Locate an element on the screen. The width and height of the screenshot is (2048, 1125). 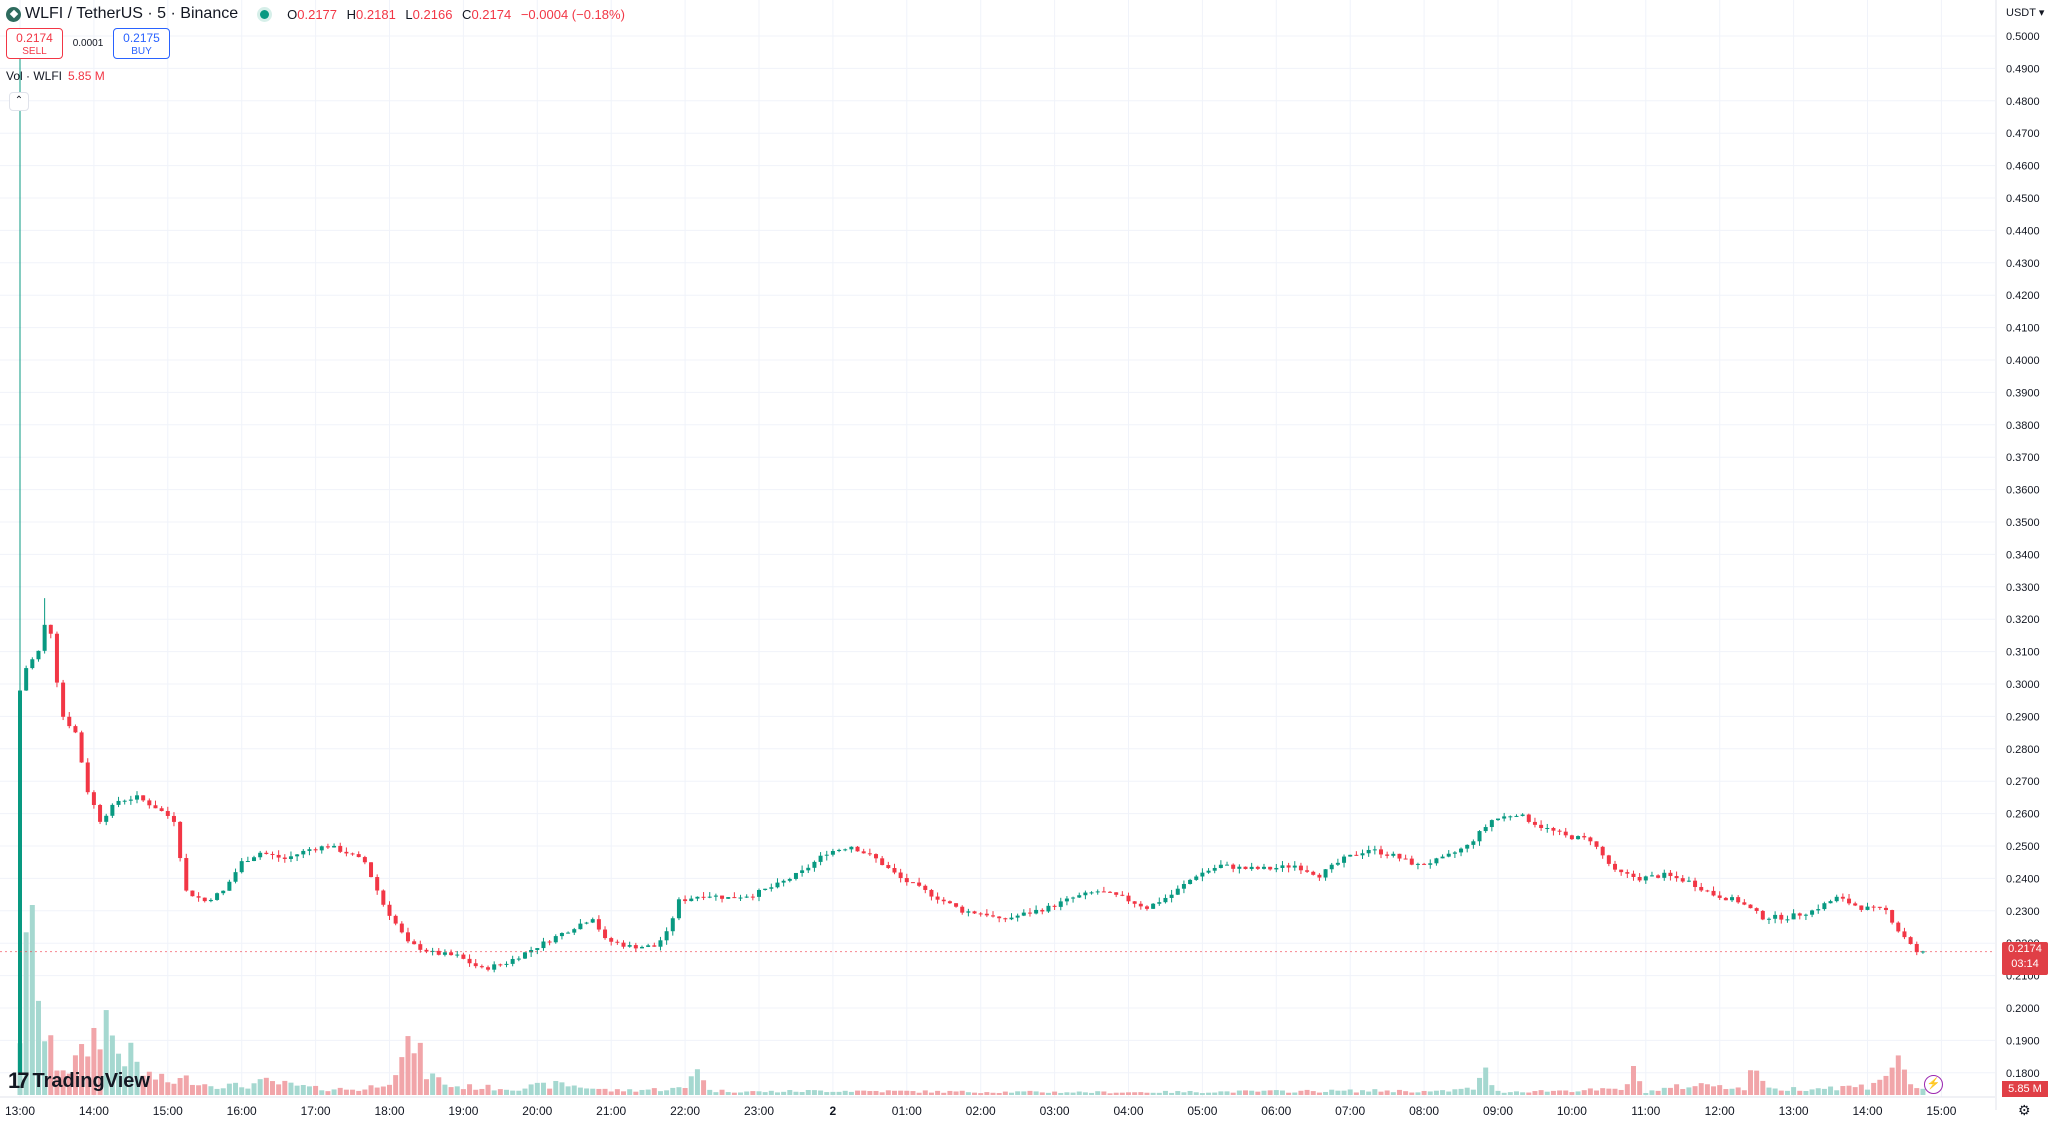
time-tick-label: 01:00 is located at coordinates (907, 1111).